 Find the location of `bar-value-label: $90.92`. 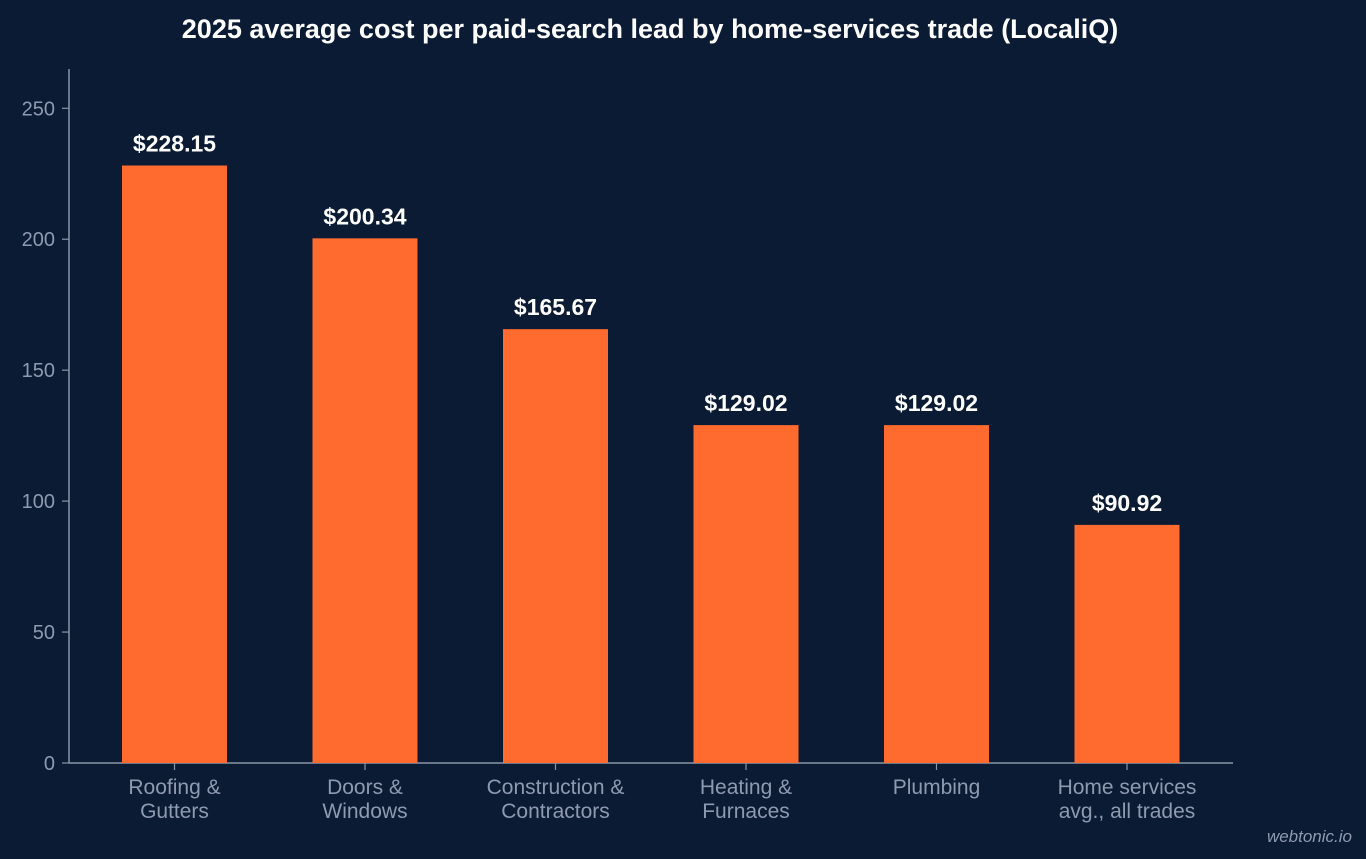

bar-value-label: $90.92 is located at coordinates (1127, 503).